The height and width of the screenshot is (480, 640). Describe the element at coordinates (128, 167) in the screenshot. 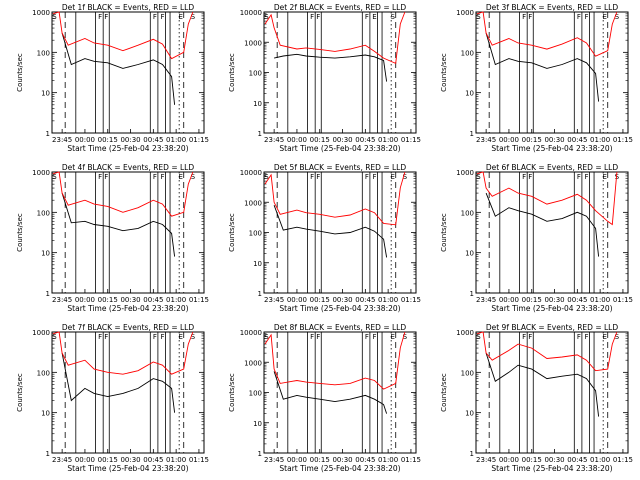

I see `panel-title: Det 4f BLACK = Events, RED = LLD` at that location.